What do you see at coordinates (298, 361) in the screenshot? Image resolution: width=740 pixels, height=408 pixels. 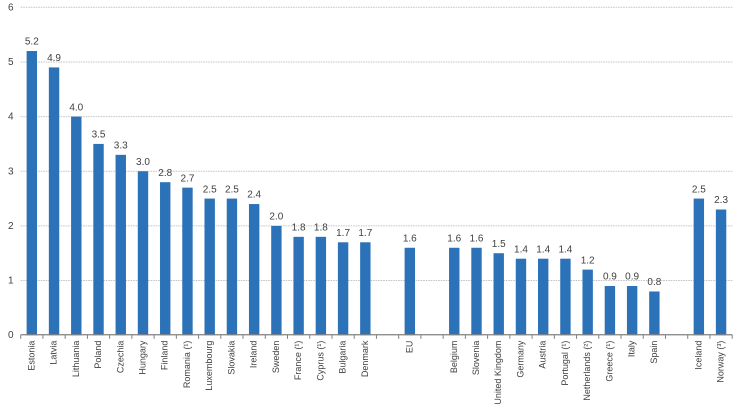 I see `svg-text: France (¹)` at bounding box center [298, 361].